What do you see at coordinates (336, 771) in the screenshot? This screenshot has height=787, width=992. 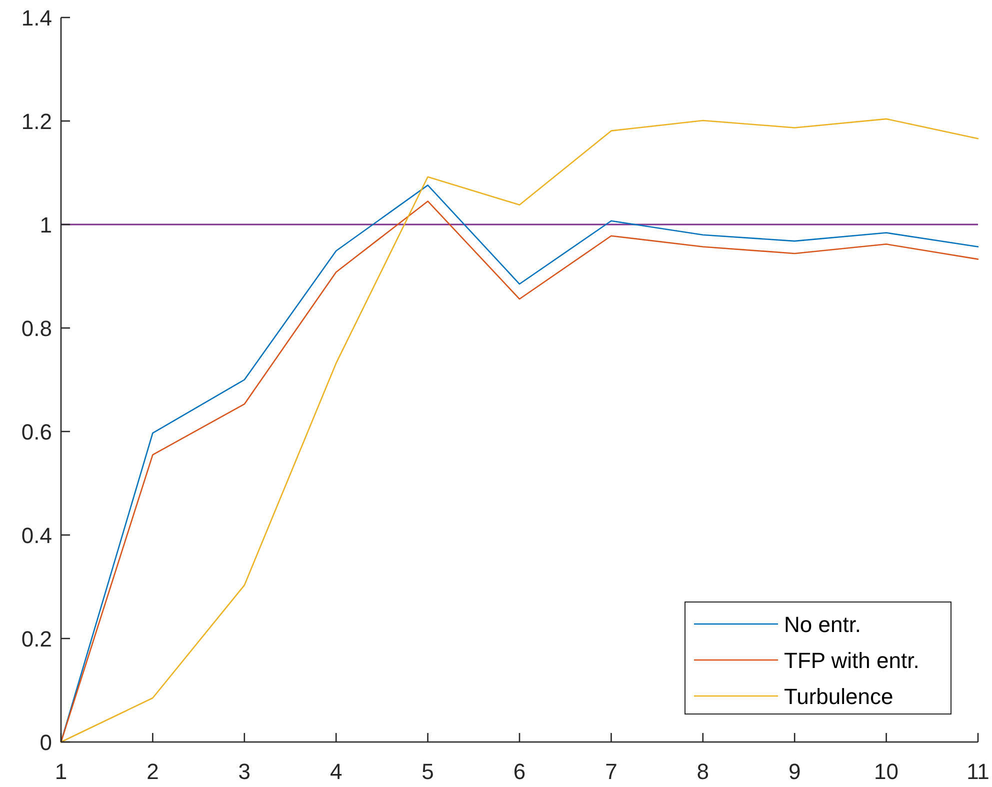 I see `x-tick-label: 4` at bounding box center [336, 771].